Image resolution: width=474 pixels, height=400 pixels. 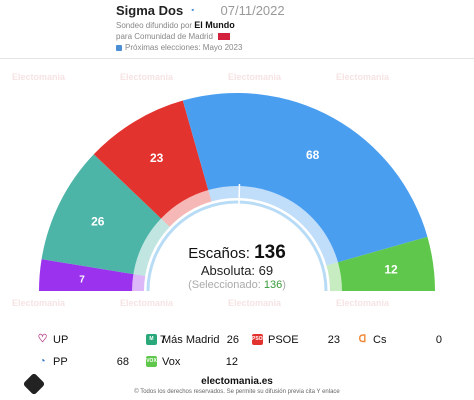 I want to click on media-line: Sondeo difundido por El Mundo, so click(x=175, y=25).